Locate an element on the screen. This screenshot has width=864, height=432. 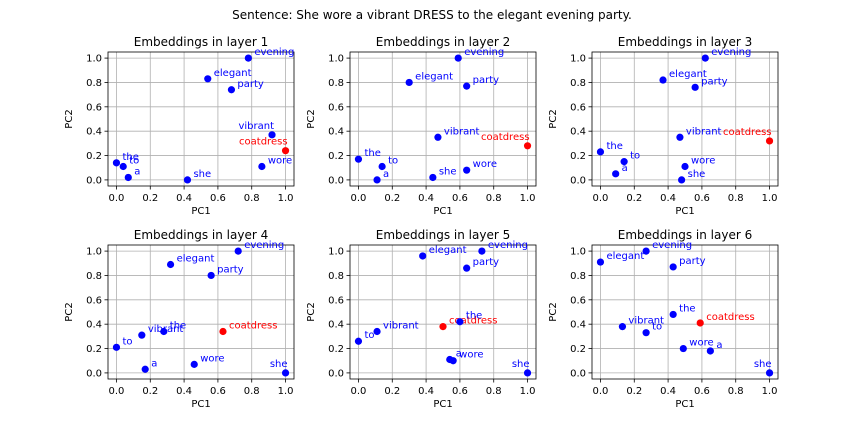
point-label-she: she is located at coordinates (763, 364).